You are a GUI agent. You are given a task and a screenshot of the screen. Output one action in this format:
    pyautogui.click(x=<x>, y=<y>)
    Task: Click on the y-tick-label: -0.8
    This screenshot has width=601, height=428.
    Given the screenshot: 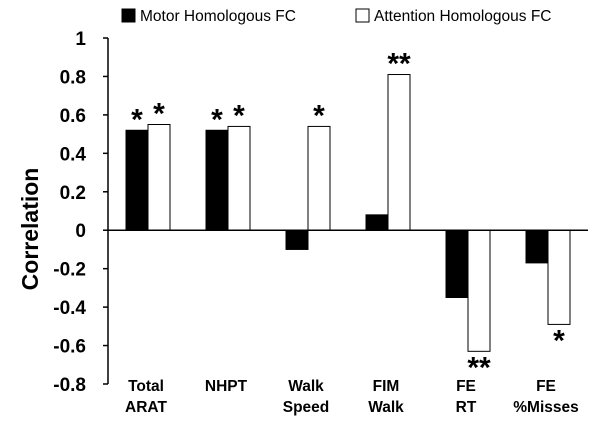 What is the action you would take?
    pyautogui.click(x=69, y=385)
    